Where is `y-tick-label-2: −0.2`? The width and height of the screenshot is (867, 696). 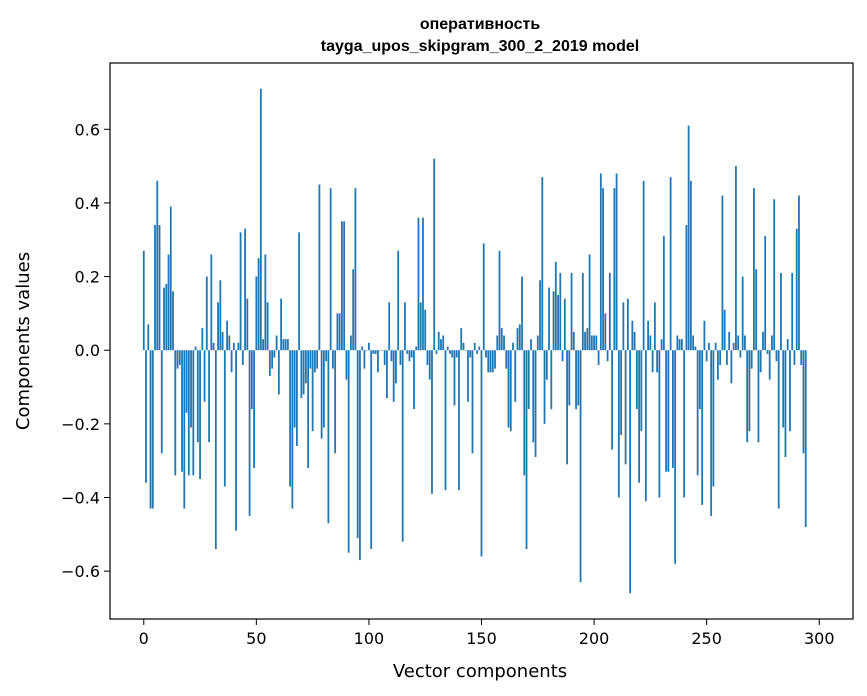
y-tick-label-2: −0.2 is located at coordinates (80, 424).